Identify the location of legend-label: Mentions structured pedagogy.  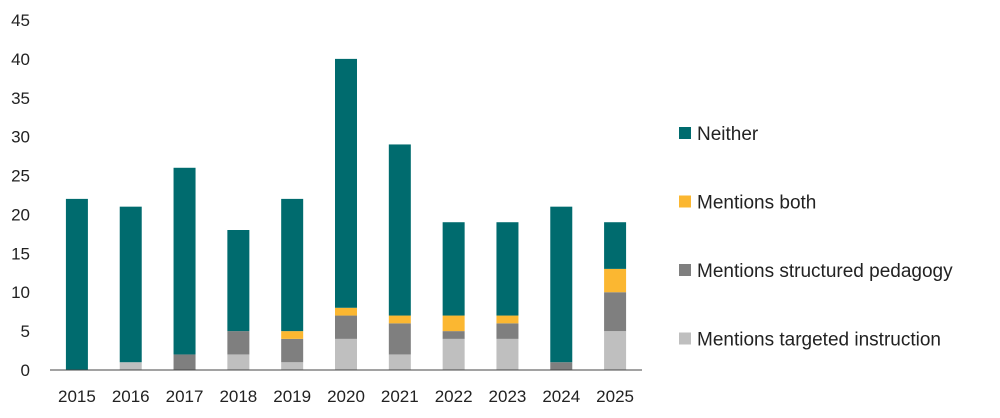
(825, 271).